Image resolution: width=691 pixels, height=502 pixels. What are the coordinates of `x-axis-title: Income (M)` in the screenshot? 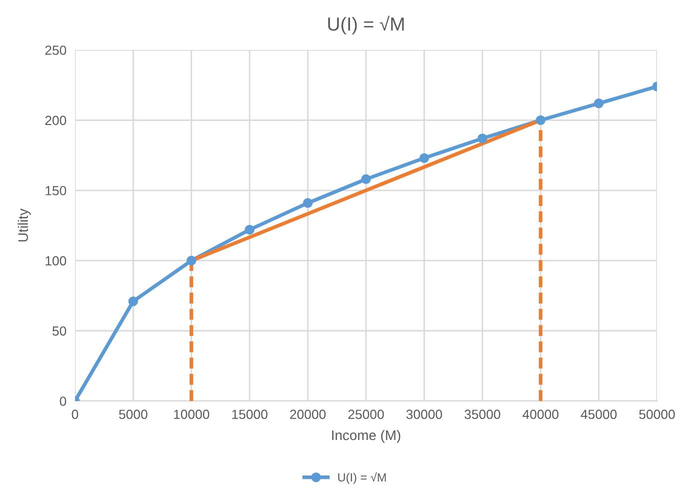 It's located at (366, 436).